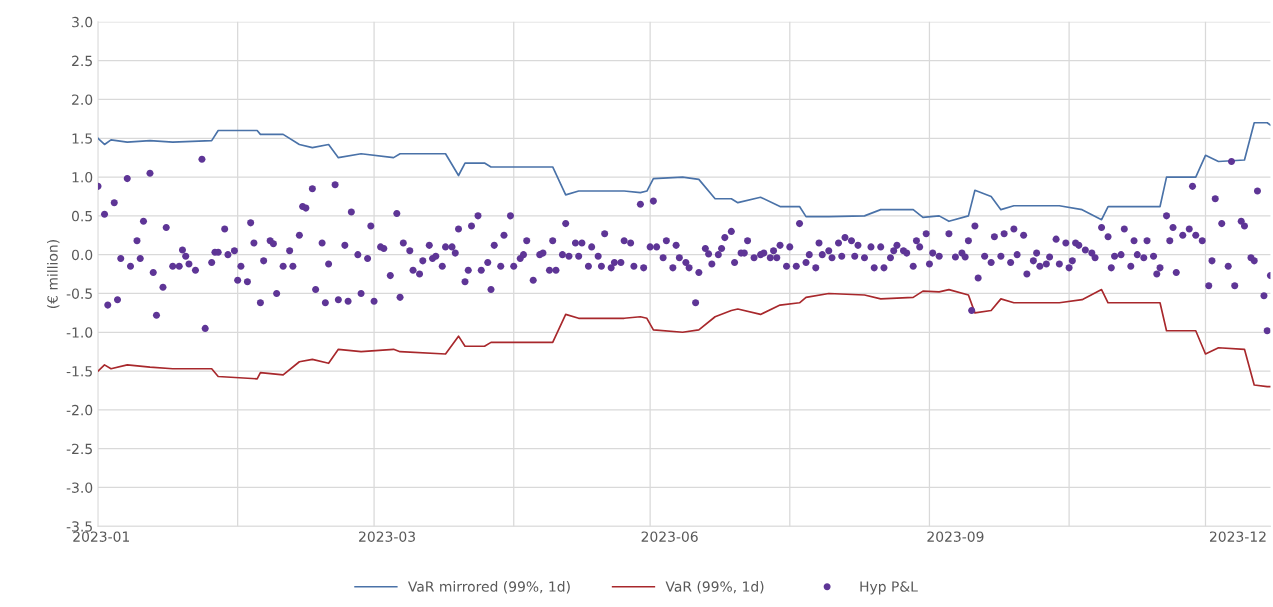 The image size is (1273, 607). I want to click on y-axis-title: (€ million), so click(53, 274).